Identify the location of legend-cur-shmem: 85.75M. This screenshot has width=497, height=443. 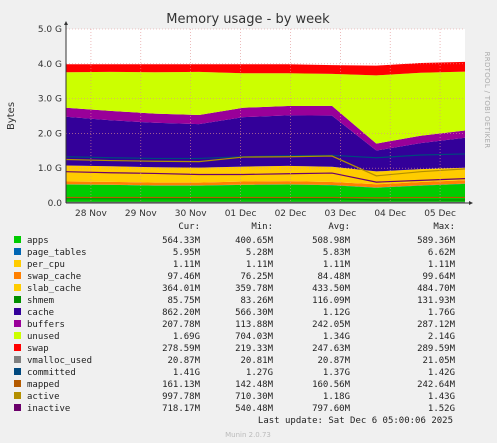
(183, 301).